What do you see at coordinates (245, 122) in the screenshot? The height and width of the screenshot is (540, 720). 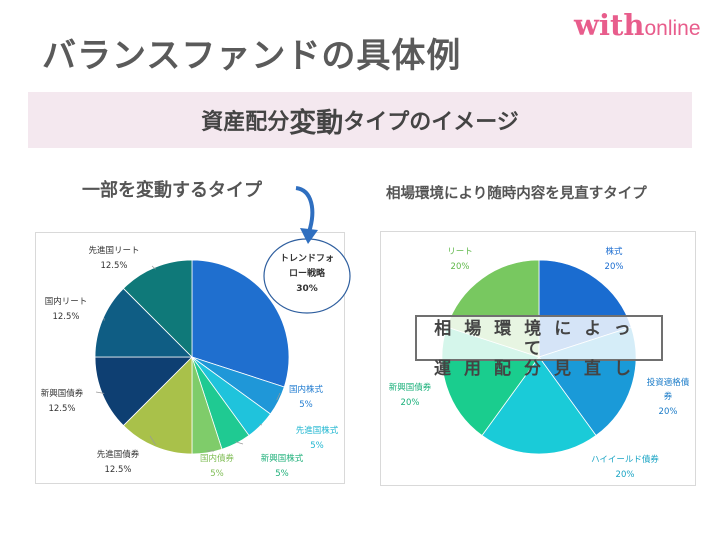 I see `banner-part-1: 資産配分` at bounding box center [245, 122].